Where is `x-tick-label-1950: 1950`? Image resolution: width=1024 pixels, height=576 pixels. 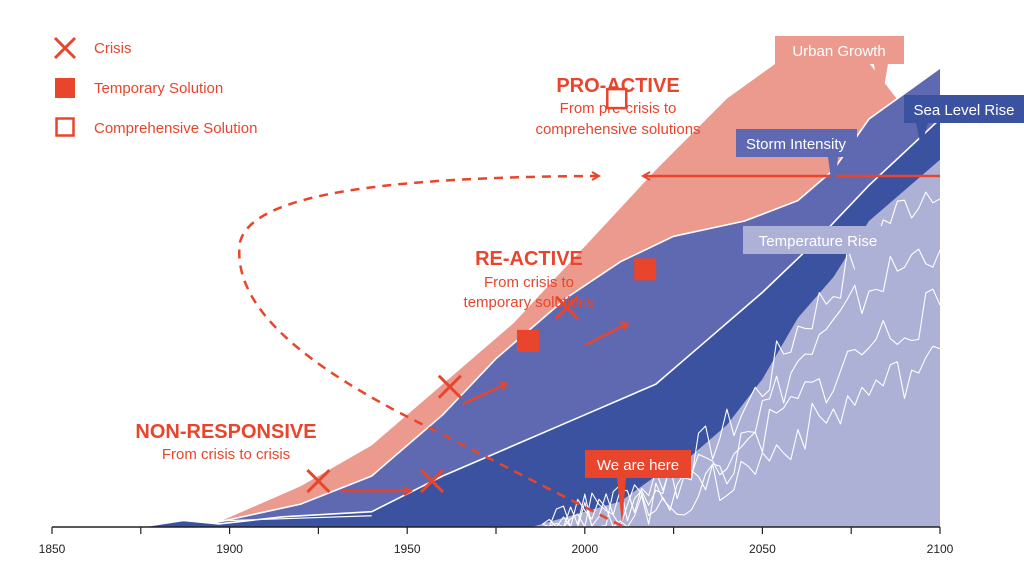
x-tick-label-1950: 1950 is located at coordinates (407, 549).